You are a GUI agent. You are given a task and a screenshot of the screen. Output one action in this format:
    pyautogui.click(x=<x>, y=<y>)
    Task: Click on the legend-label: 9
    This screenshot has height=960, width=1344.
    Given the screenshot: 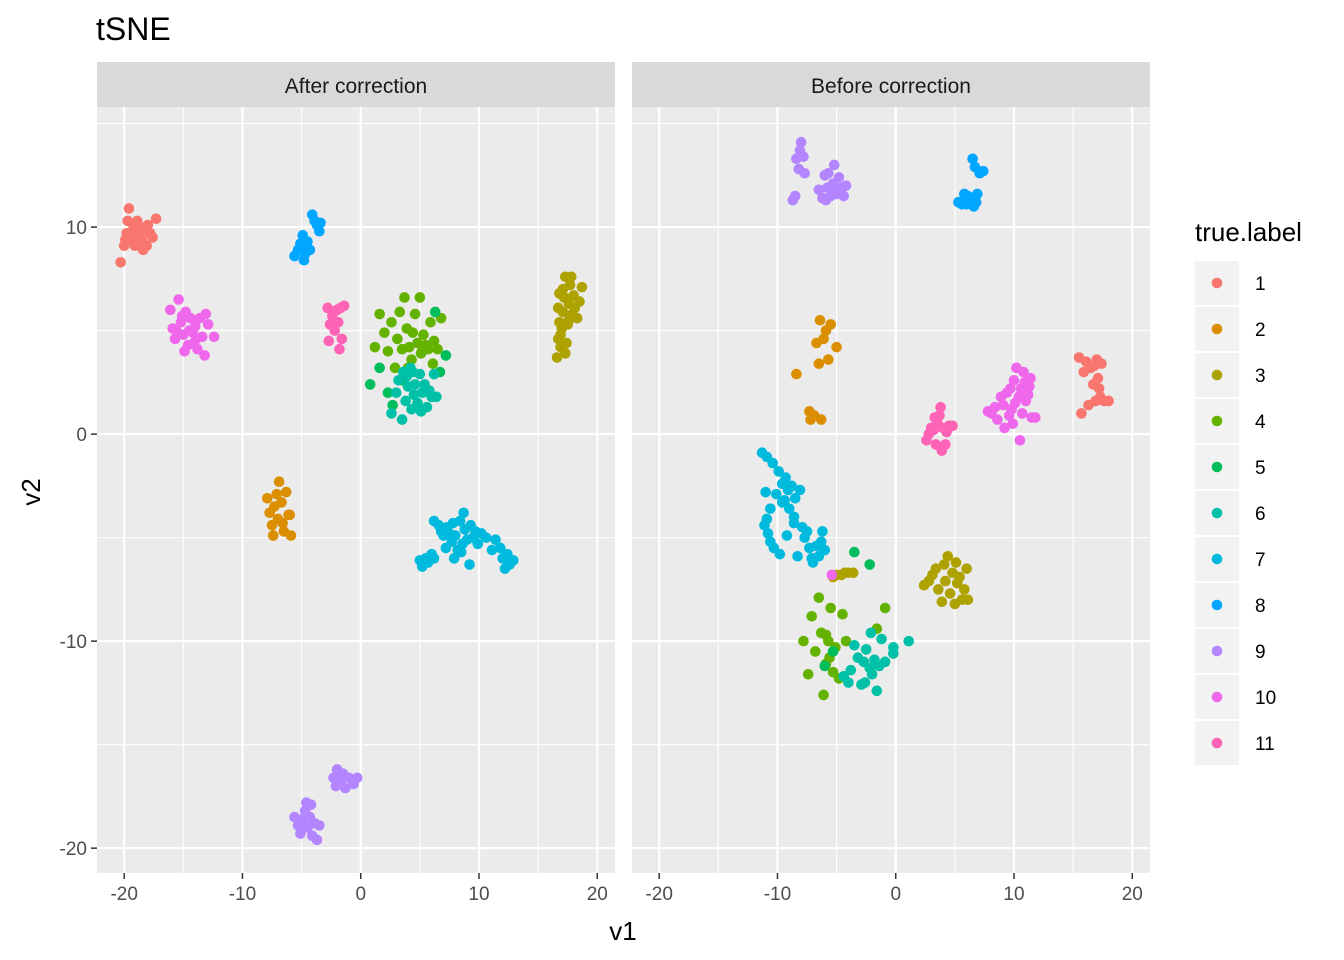 What is the action you would take?
    pyautogui.click(x=1260, y=652)
    